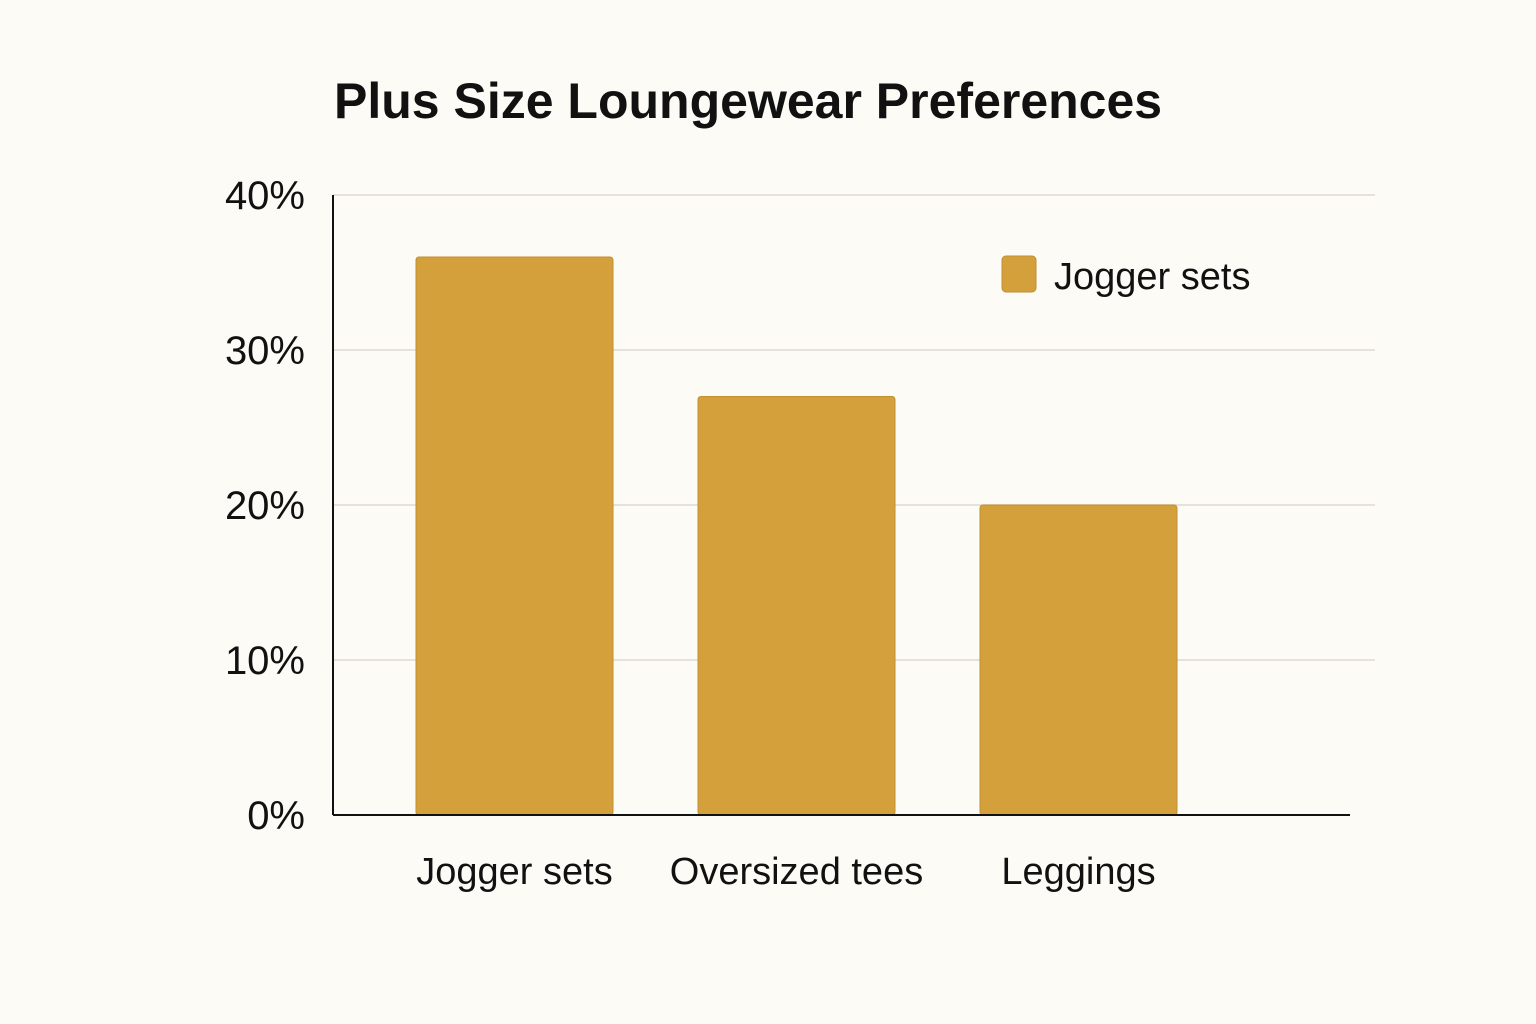 Image resolution: width=1536 pixels, height=1024 pixels. What do you see at coordinates (265, 196) in the screenshot?
I see `y-tick-label: 40%` at bounding box center [265, 196].